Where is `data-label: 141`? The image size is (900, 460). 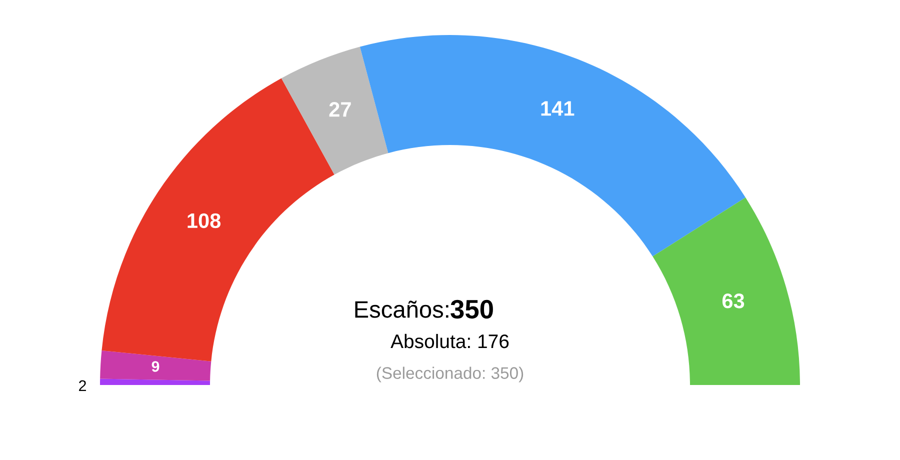
data-label: 141 is located at coordinates (557, 108).